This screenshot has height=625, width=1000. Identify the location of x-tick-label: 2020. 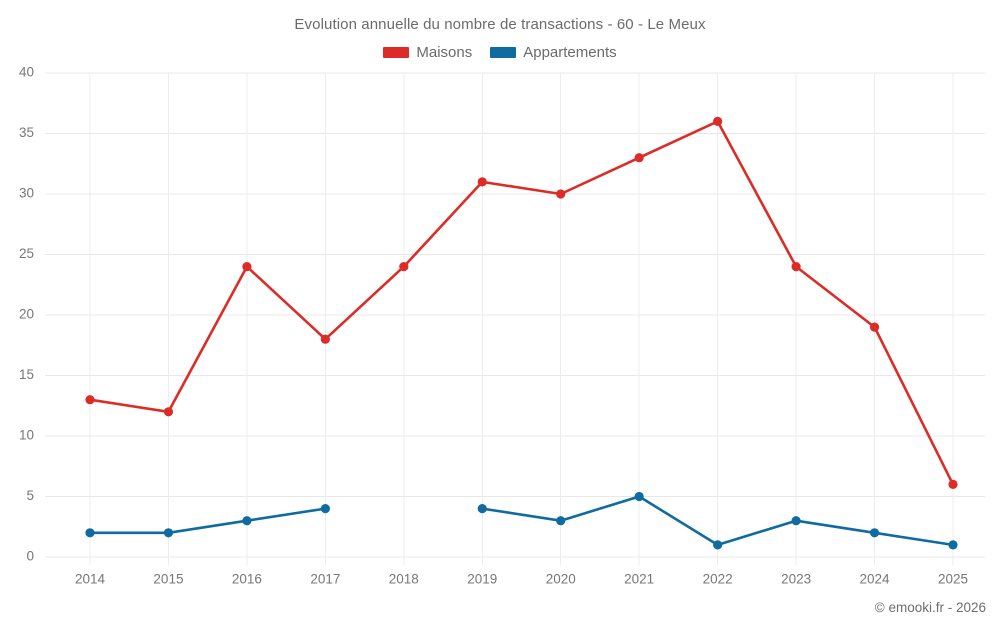
(561, 579).